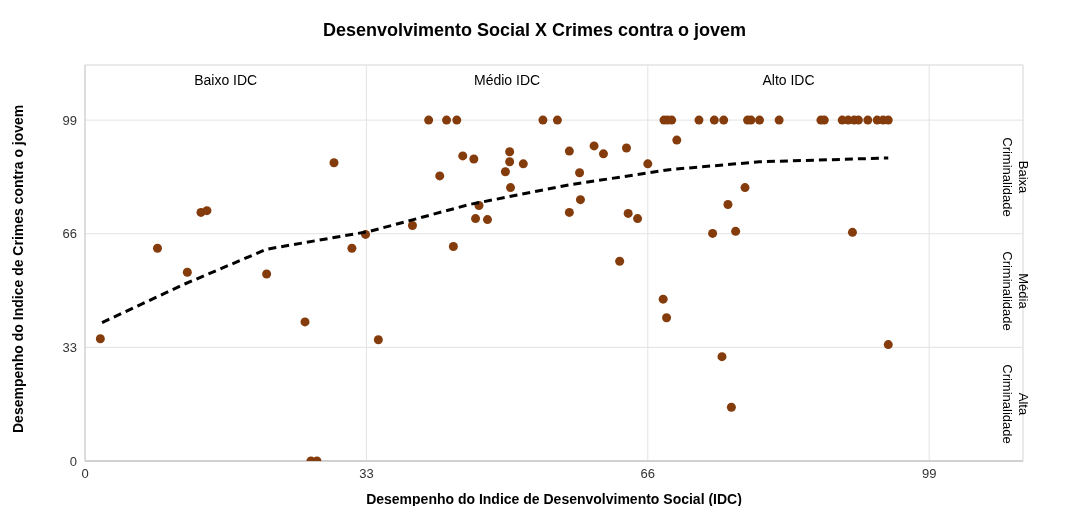 This screenshot has width=1069, height=516. What do you see at coordinates (648, 474) in the screenshot?
I see `x-tick-label: 66` at bounding box center [648, 474].